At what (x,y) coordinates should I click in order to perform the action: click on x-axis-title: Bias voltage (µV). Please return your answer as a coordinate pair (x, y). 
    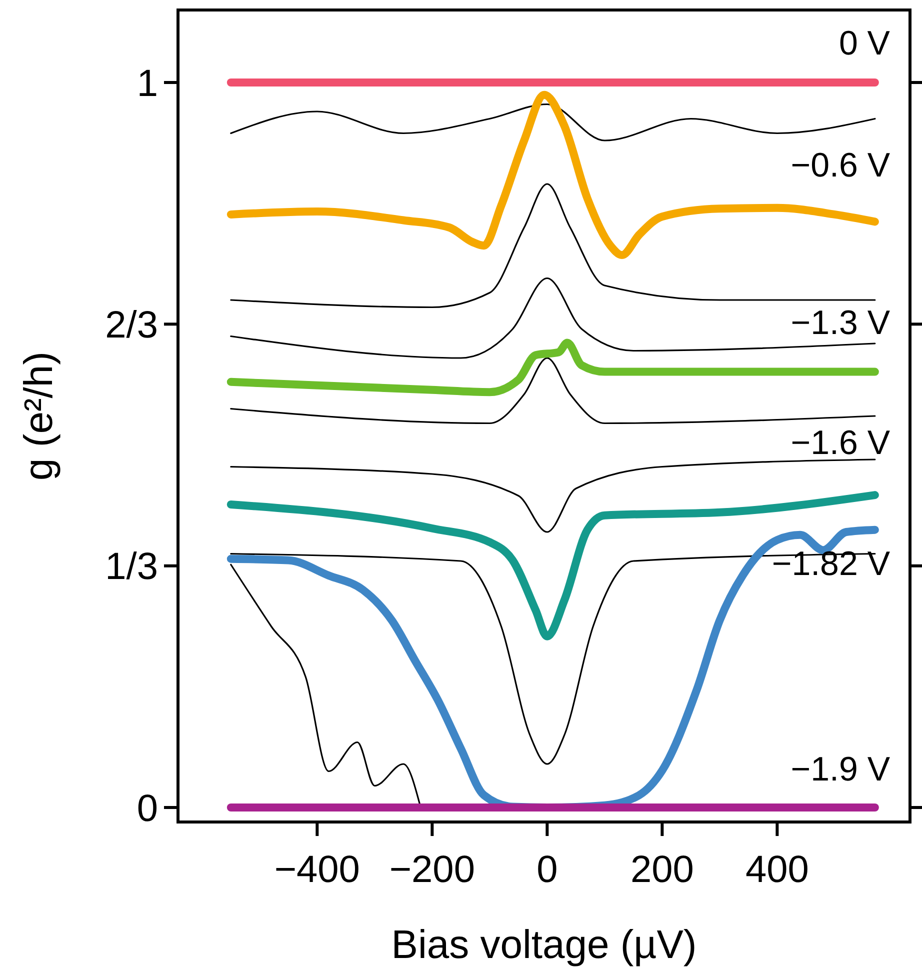
    Looking at the image, I should click on (544, 945).